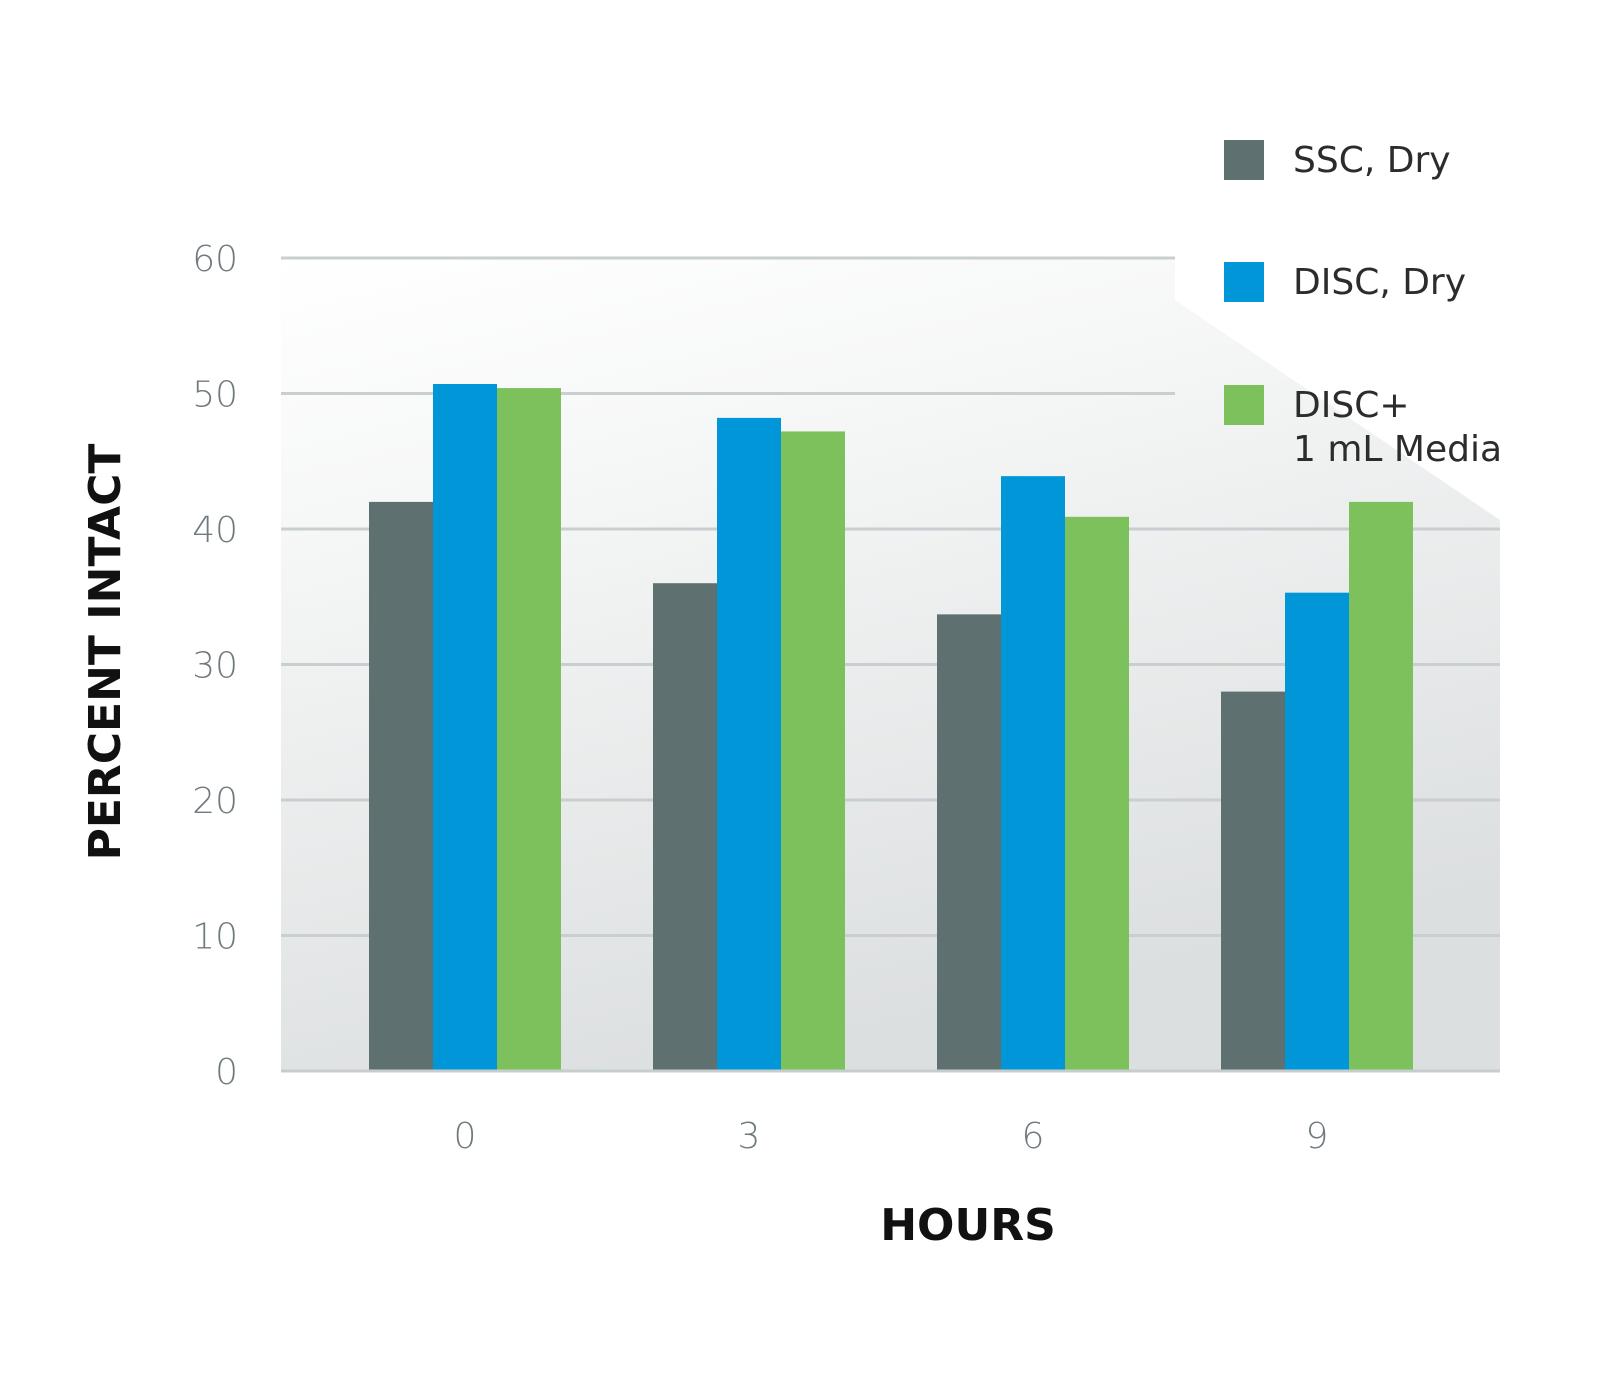 This screenshot has width=1604, height=1375. Describe the element at coordinates (215, 259) in the screenshot. I see `y-tick-label: 60` at that location.